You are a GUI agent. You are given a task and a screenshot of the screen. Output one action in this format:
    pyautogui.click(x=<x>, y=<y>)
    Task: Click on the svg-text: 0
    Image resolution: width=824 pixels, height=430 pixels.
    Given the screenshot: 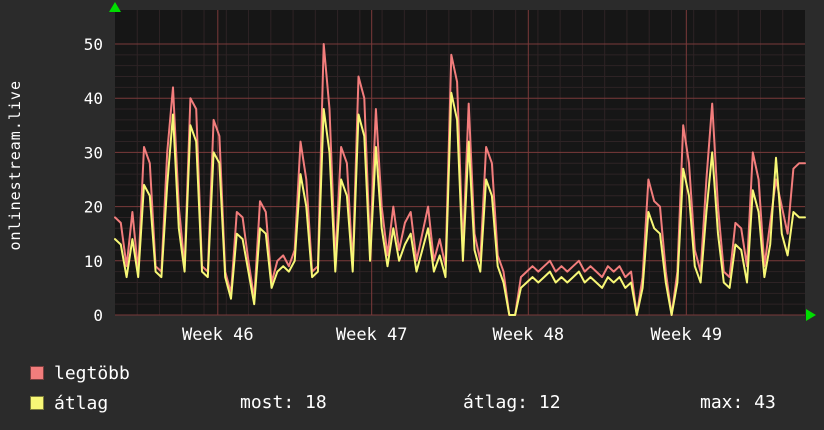 What is the action you would take?
    pyautogui.click(x=98, y=315)
    